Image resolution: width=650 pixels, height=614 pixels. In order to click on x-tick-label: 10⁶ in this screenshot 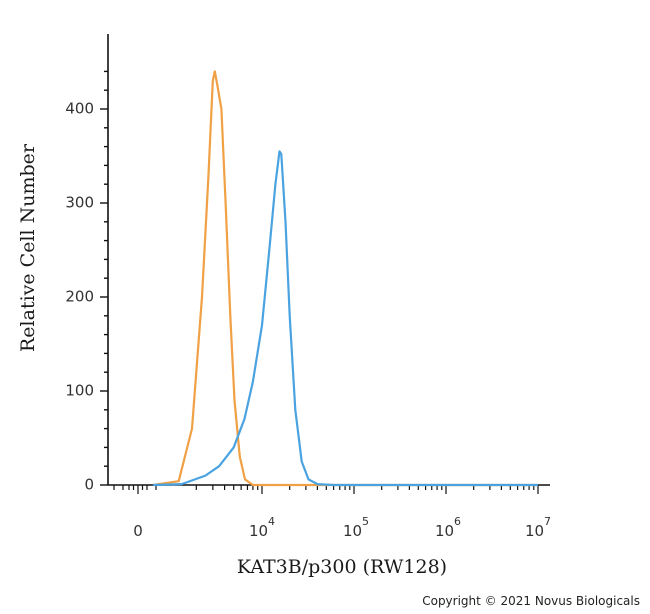, I will do `click(448, 527)`.